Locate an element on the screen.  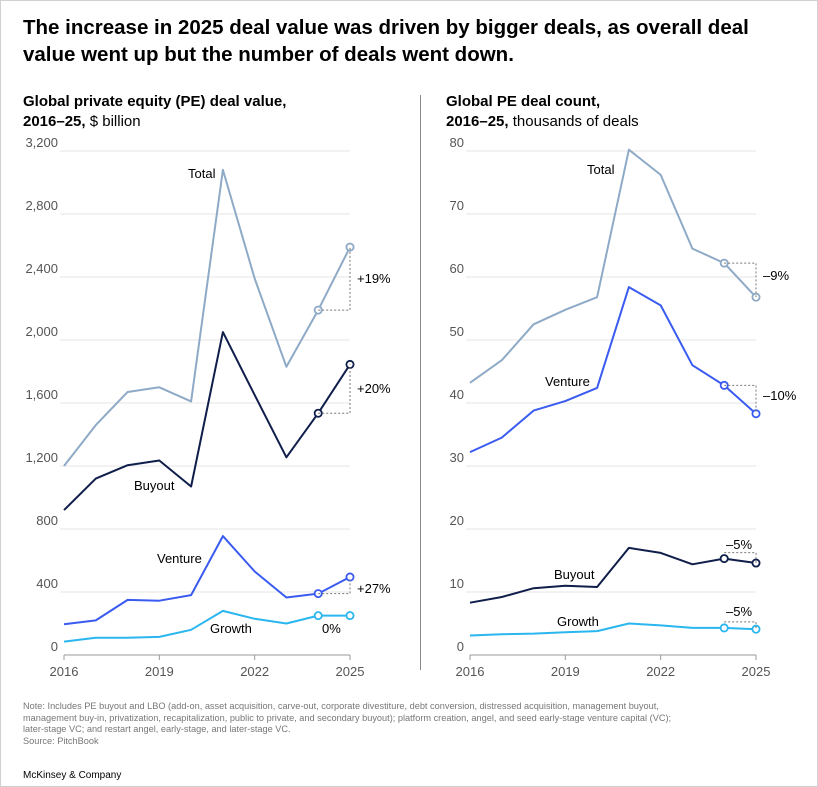
left-title-years: 2016–25, is located at coordinates (54, 121).